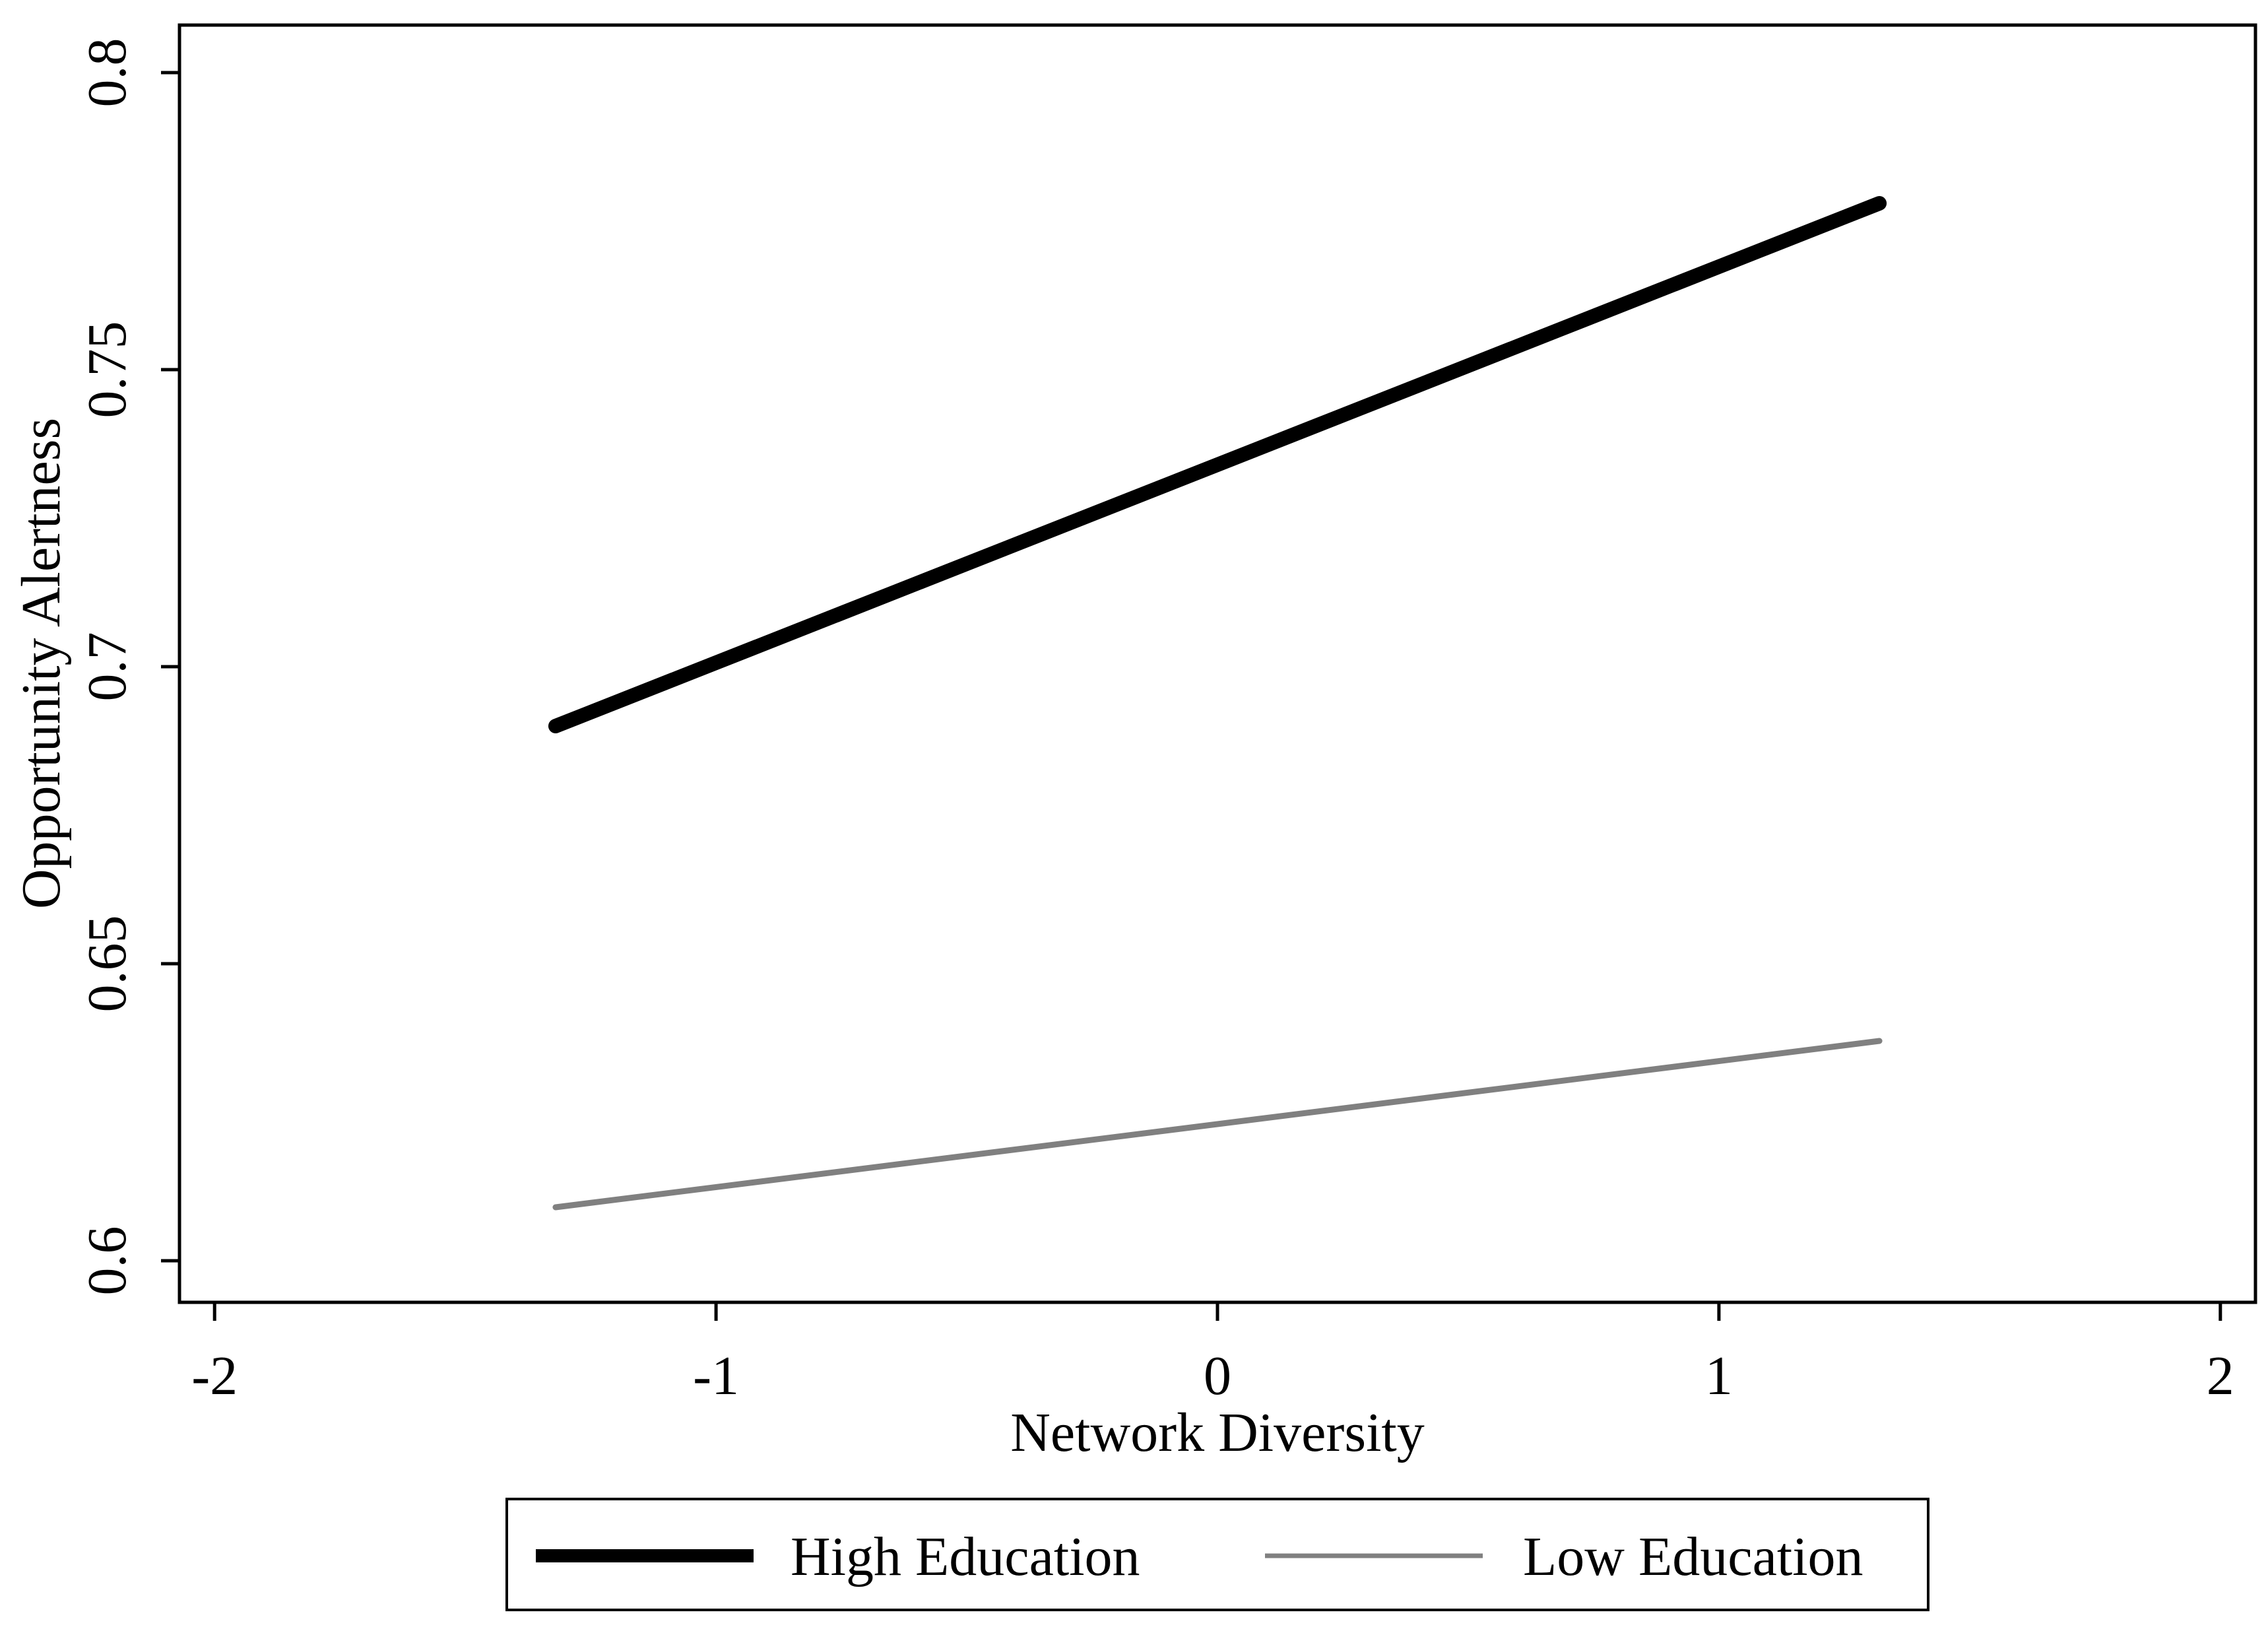 This screenshot has height=1635, width=2268. Describe the element at coordinates (107, 370) in the screenshot. I see `y-tick-label: 0.75` at that location.